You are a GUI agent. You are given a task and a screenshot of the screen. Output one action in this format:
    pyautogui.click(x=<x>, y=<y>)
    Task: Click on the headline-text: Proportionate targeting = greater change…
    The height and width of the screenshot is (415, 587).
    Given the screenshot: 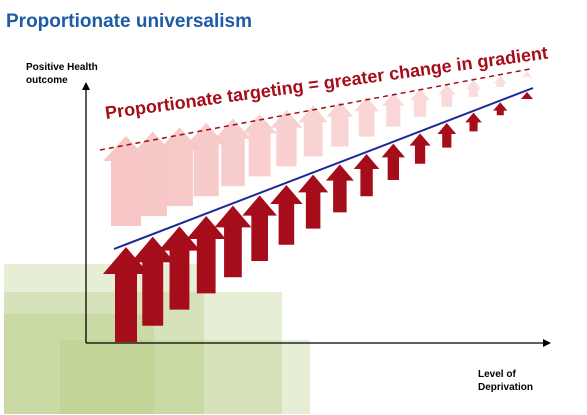 What is the action you would take?
    pyautogui.click(x=326, y=83)
    